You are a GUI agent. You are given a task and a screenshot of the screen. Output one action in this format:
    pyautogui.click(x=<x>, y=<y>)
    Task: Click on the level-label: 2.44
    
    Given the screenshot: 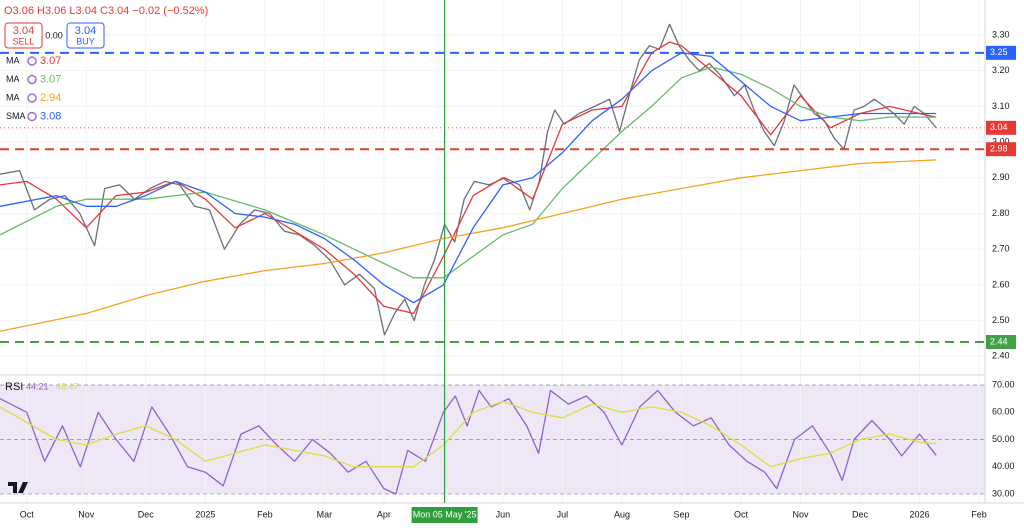 What is the action you would take?
    pyautogui.click(x=999, y=341)
    